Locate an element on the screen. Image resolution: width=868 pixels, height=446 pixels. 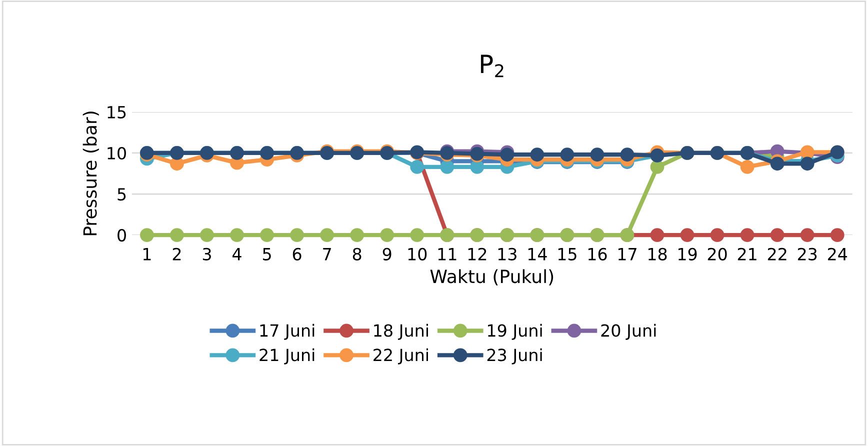
x-tick-label: 6 is located at coordinates (297, 254).